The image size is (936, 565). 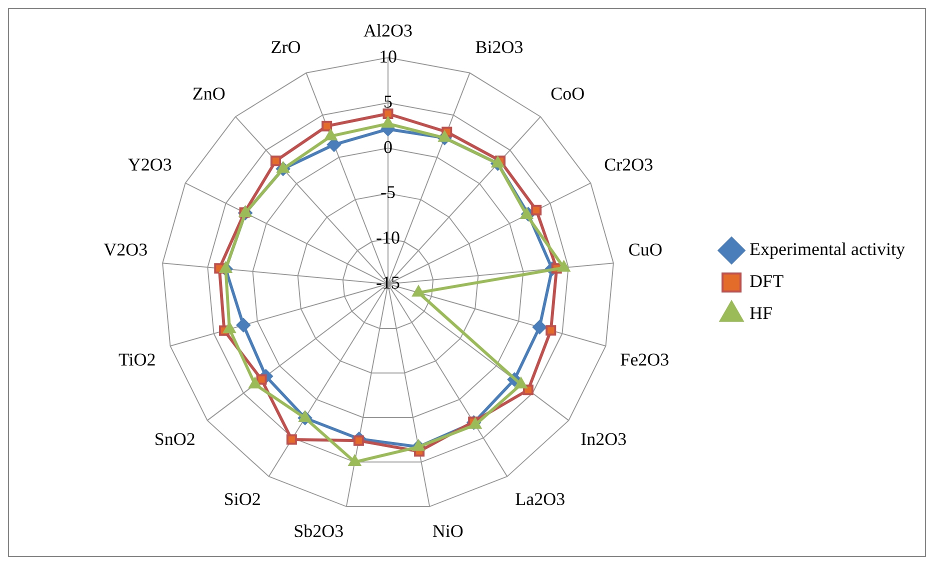 I want to click on spoke-label: Al2O3, so click(x=388, y=30).